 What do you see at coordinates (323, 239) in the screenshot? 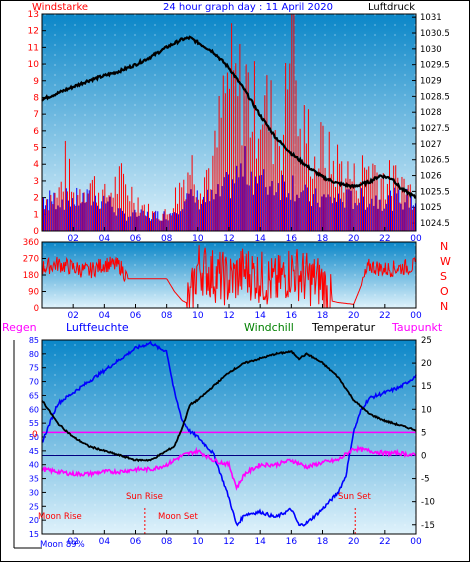
I see `wind-x-tick-label: 18` at bounding box center [323, 239].